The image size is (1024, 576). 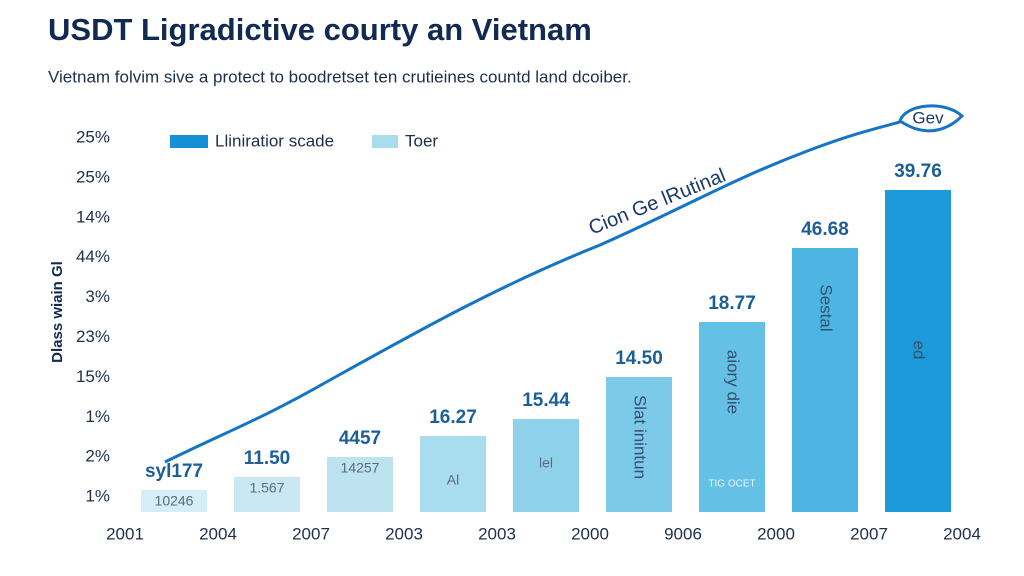 What do you see at coordinates (733, 382) in the screenshot?
I see `bar-inner-text: aiory die` at bounding box center [733, 382].